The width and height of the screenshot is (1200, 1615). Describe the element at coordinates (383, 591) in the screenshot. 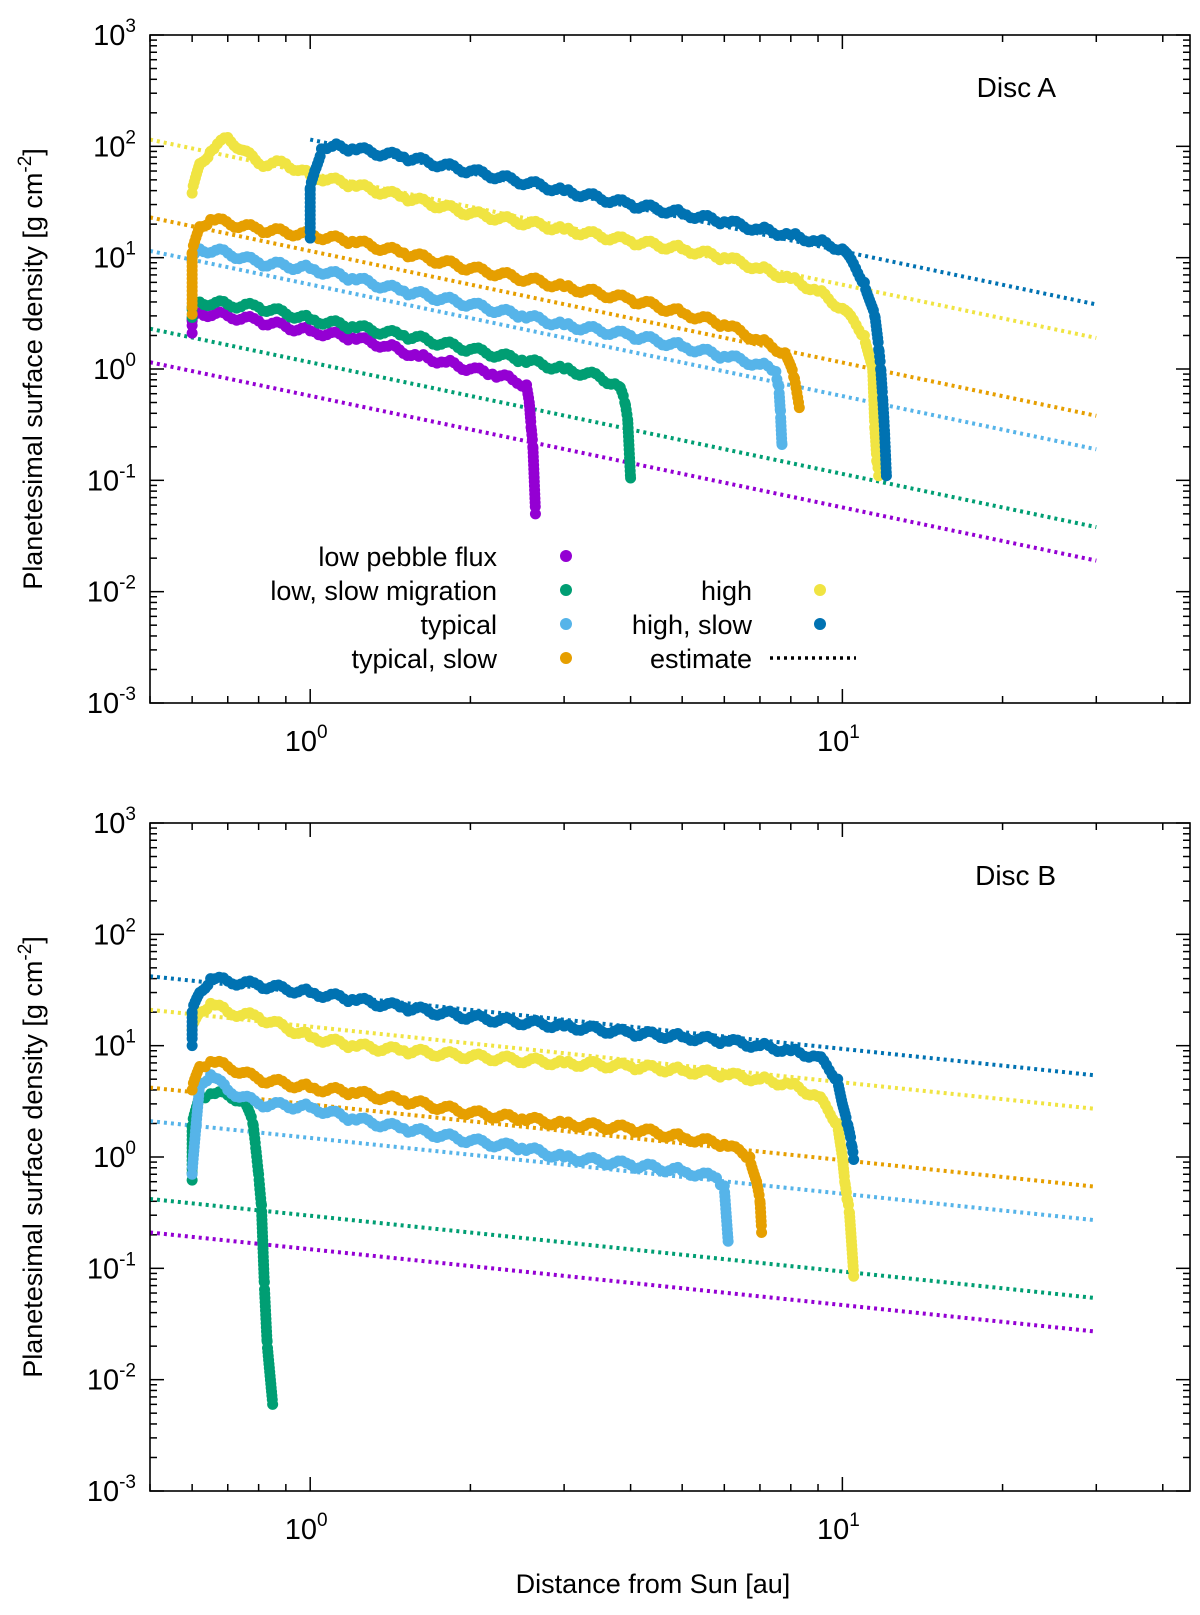

I see `legend-label: low, slow migration` at that location.